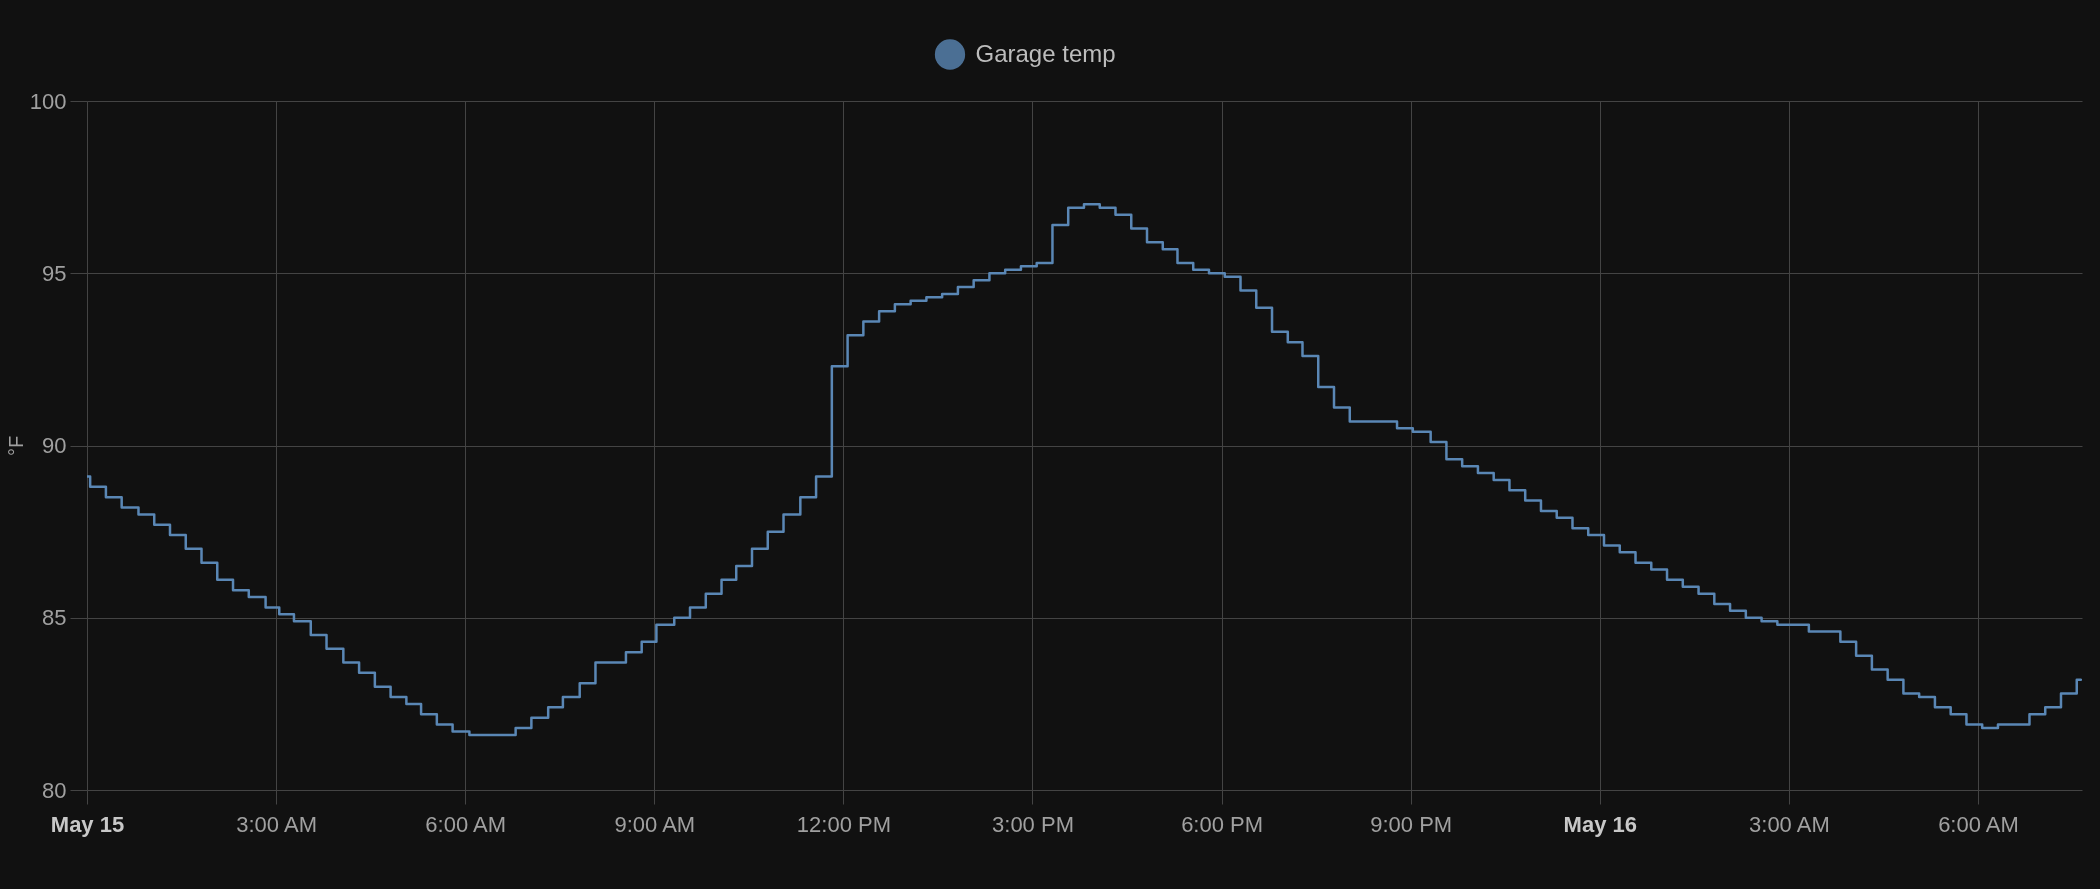  Describe the element at coordinates (54, 618) in the screenshot. I see `y-tick-label: 85` at that location.